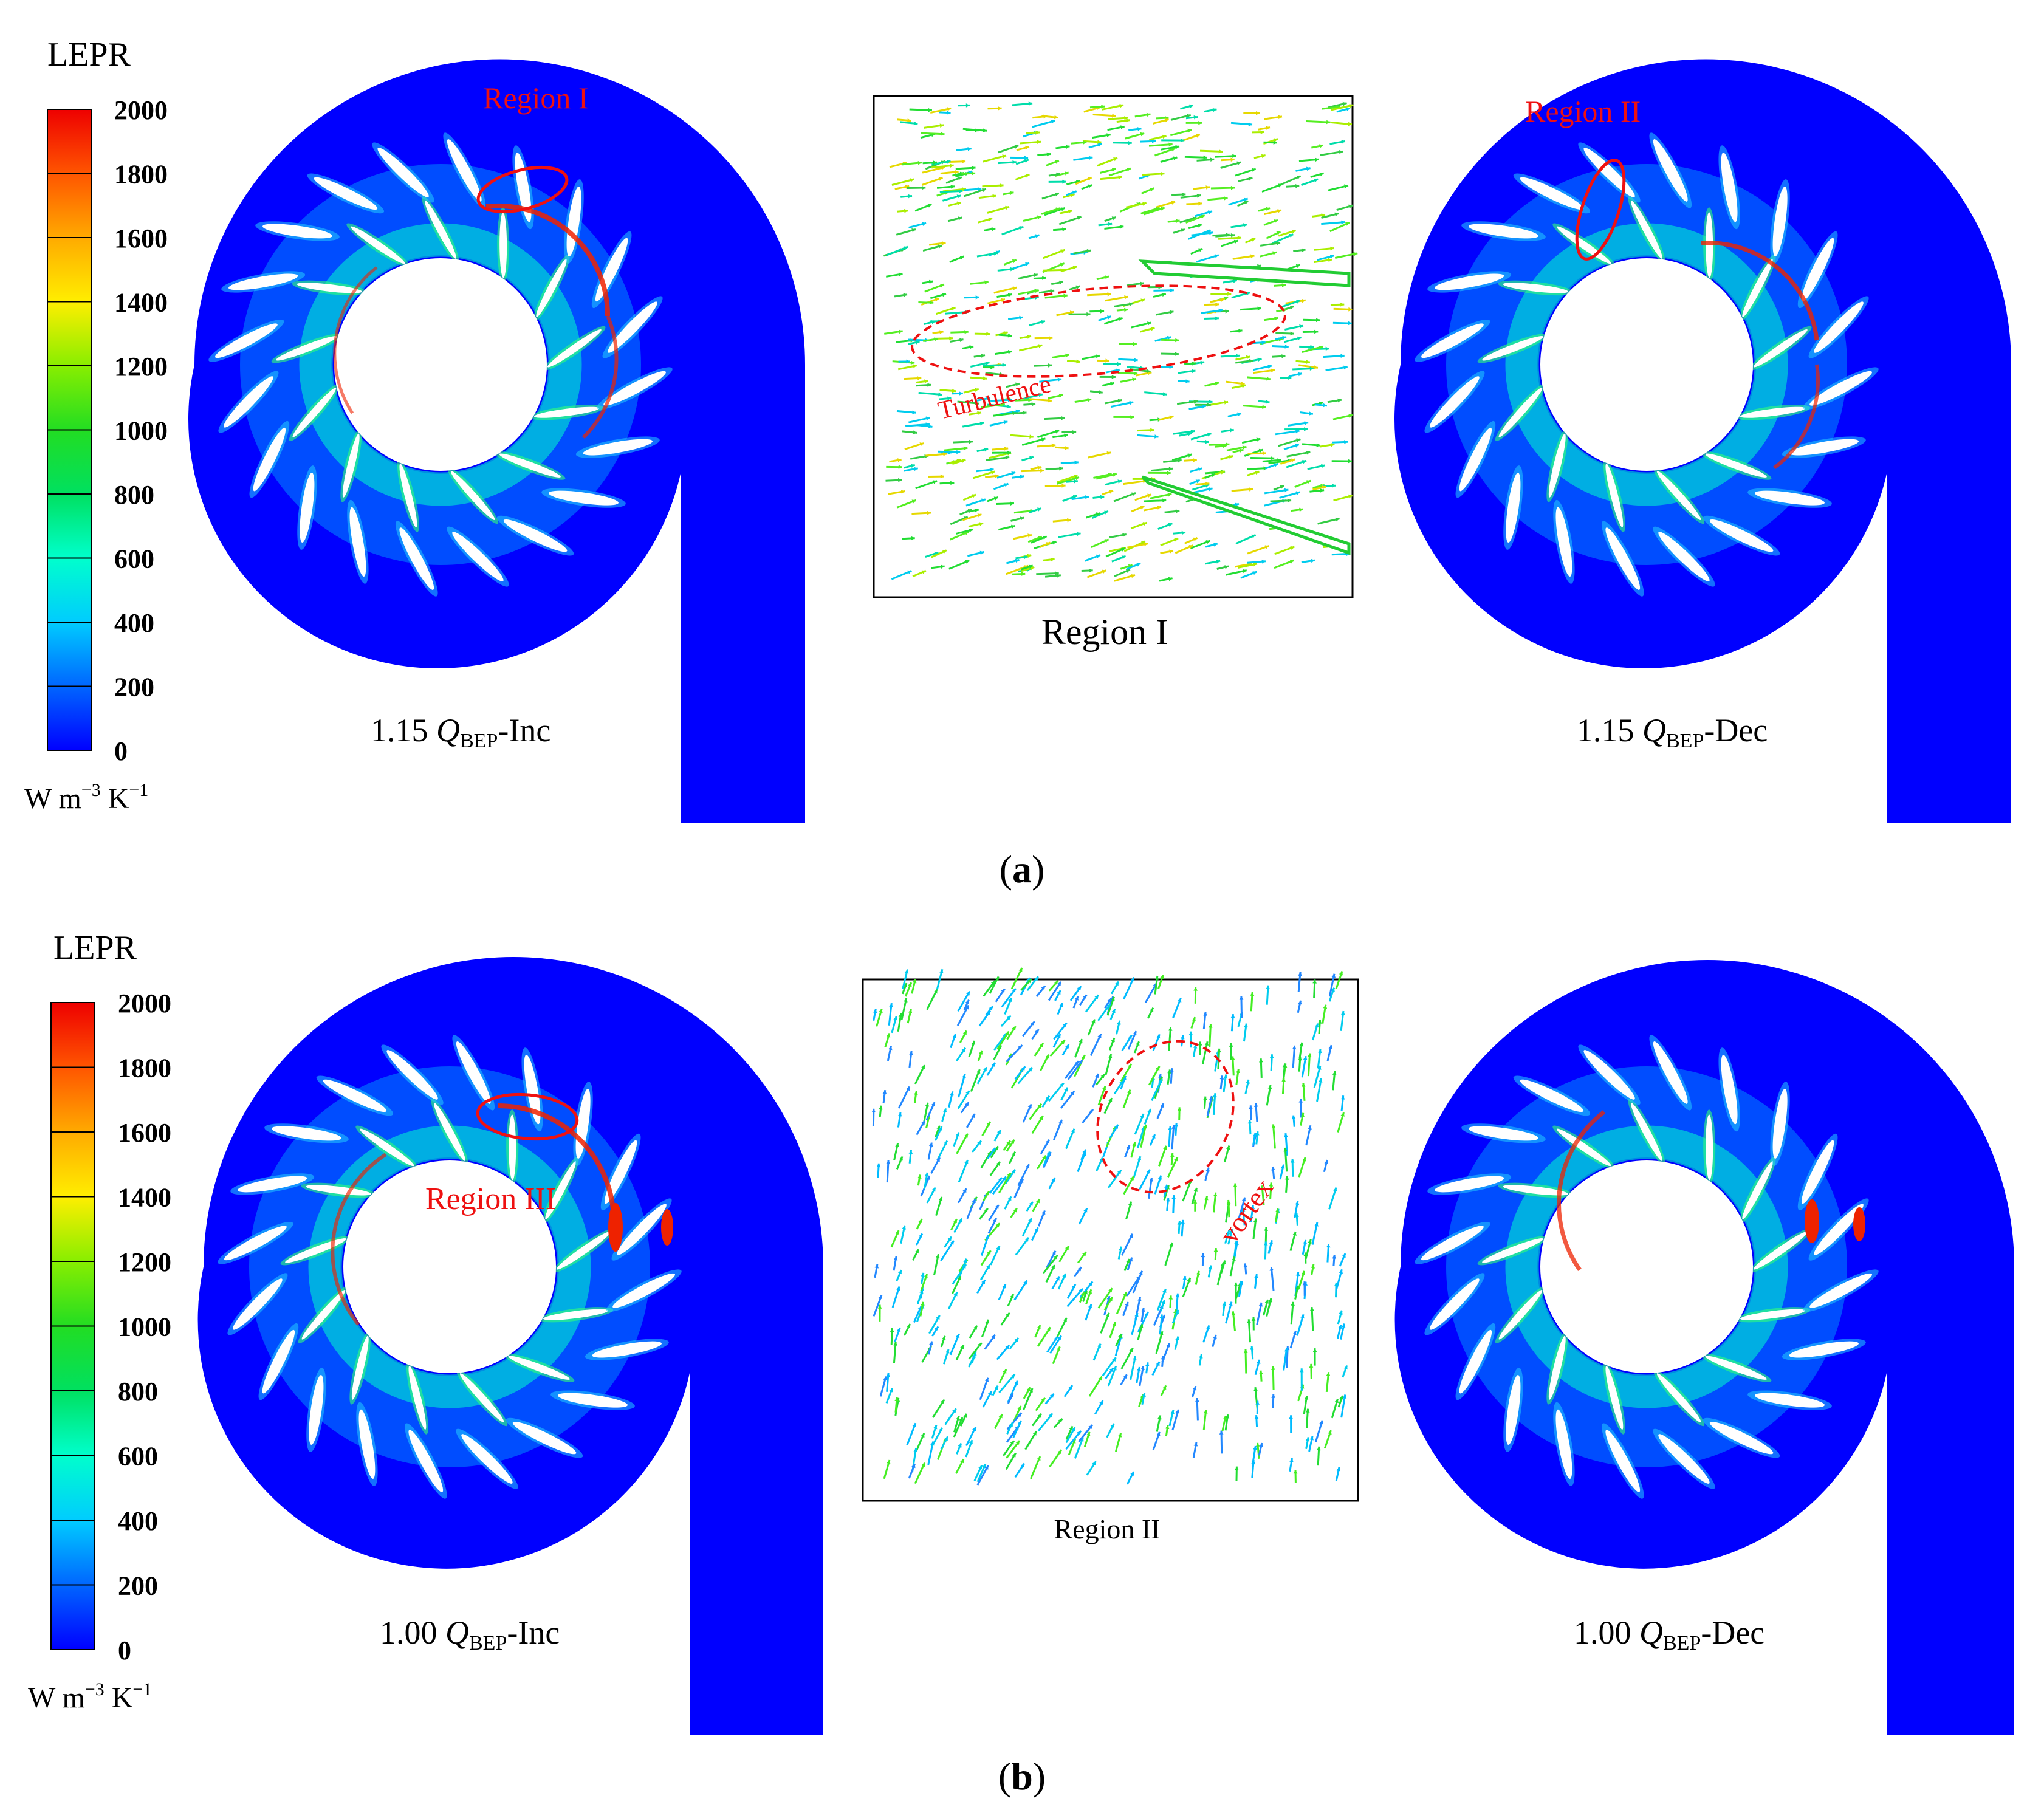  I want to click on condition-a-left: 1.15 QBEP-Inc, so click(461, 732).